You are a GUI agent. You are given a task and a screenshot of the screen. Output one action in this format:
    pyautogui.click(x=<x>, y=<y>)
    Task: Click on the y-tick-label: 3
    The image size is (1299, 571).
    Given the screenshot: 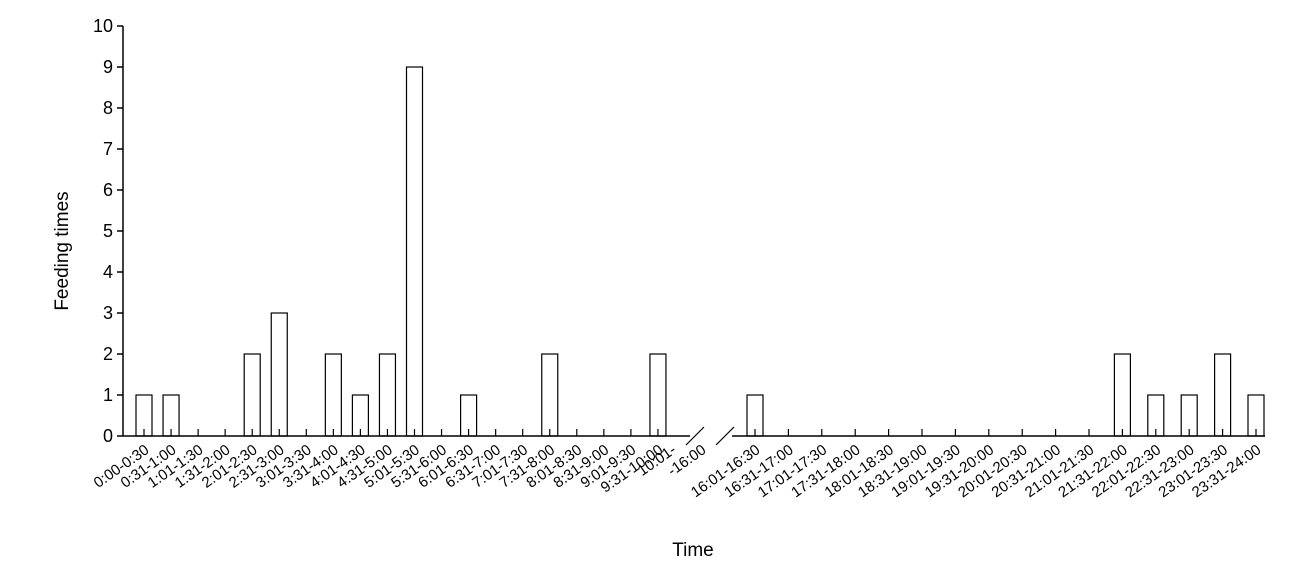 What is the action you would take?
    pyautogui.click(x=108, y=313)
    